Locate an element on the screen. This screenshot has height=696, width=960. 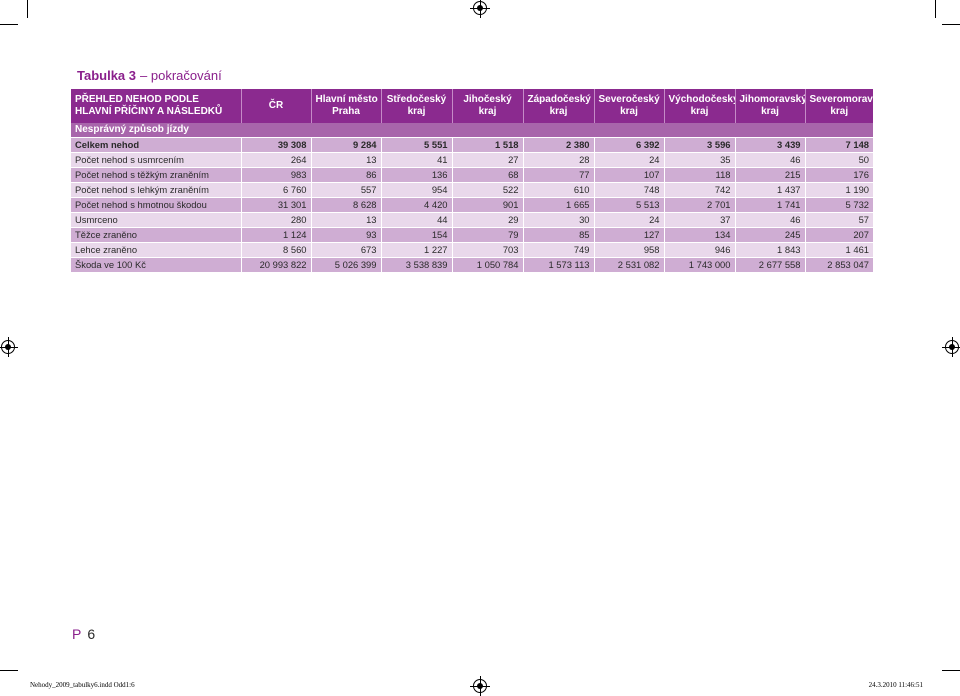
row-label: Počet nehod s hmotnou škodou is located at coordinates (156, 205).